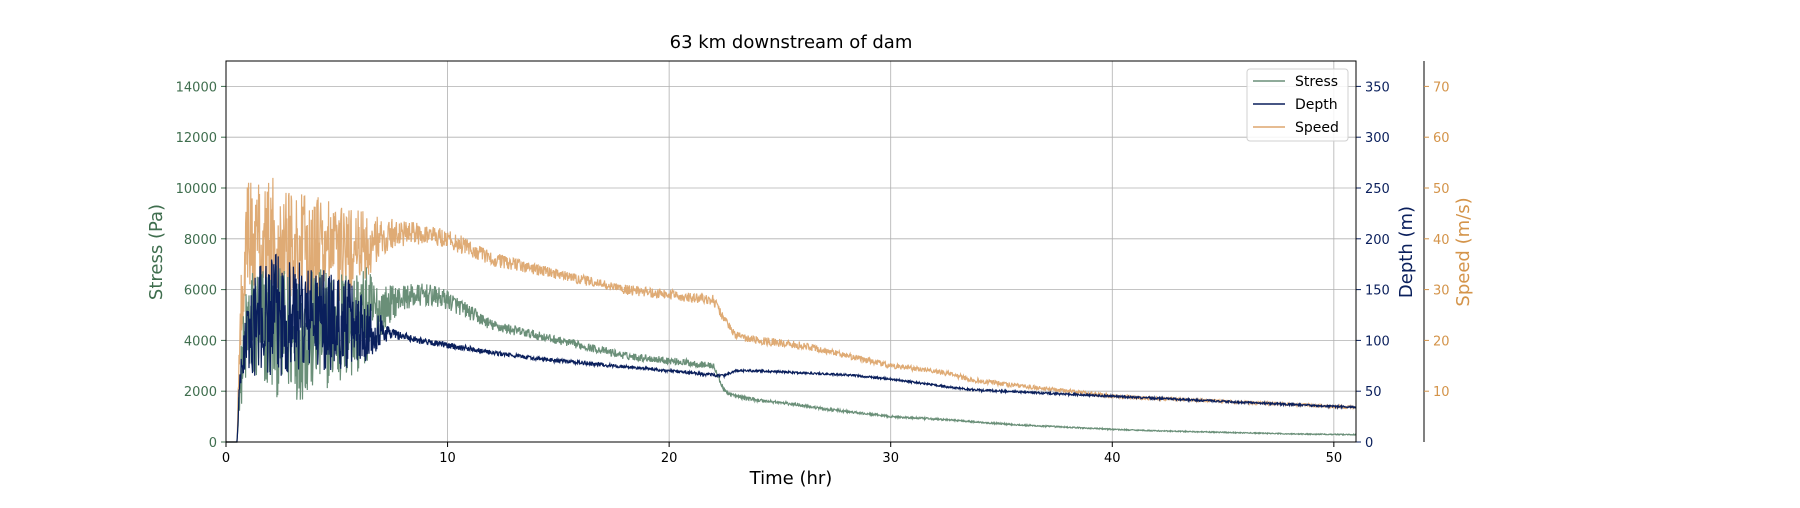 This screenshot has height=508, width=1800. What do you see at coordinates (1373, 392) in the screenshot?
I see `y-tick-label-depth: 50` at bounding box center [1373, 392].